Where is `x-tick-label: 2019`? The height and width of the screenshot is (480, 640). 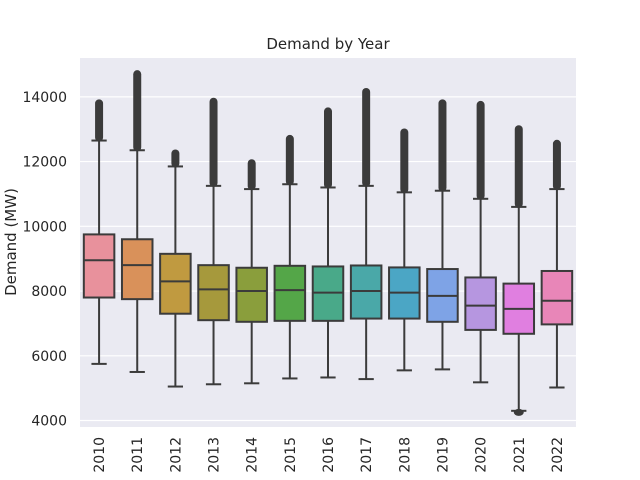 x-tick-label: 2019 is located at coordinates (443, 455).